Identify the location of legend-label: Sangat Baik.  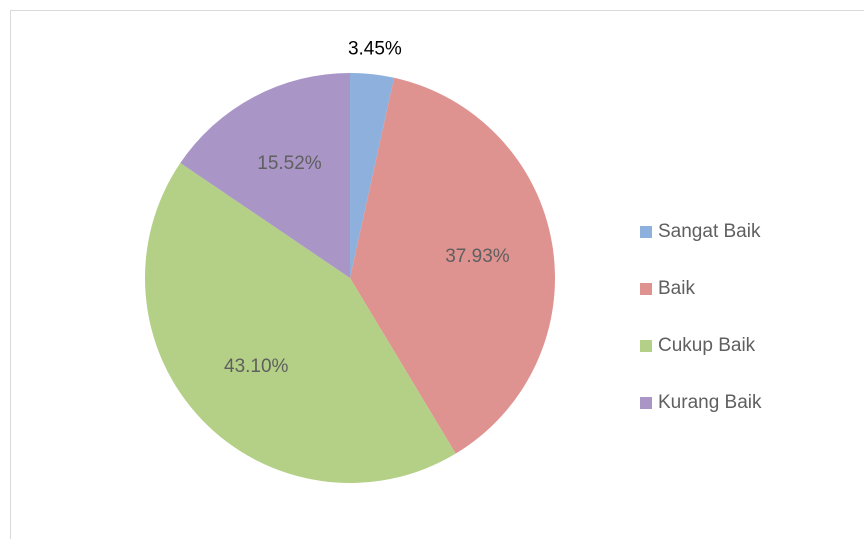
(709, 231).